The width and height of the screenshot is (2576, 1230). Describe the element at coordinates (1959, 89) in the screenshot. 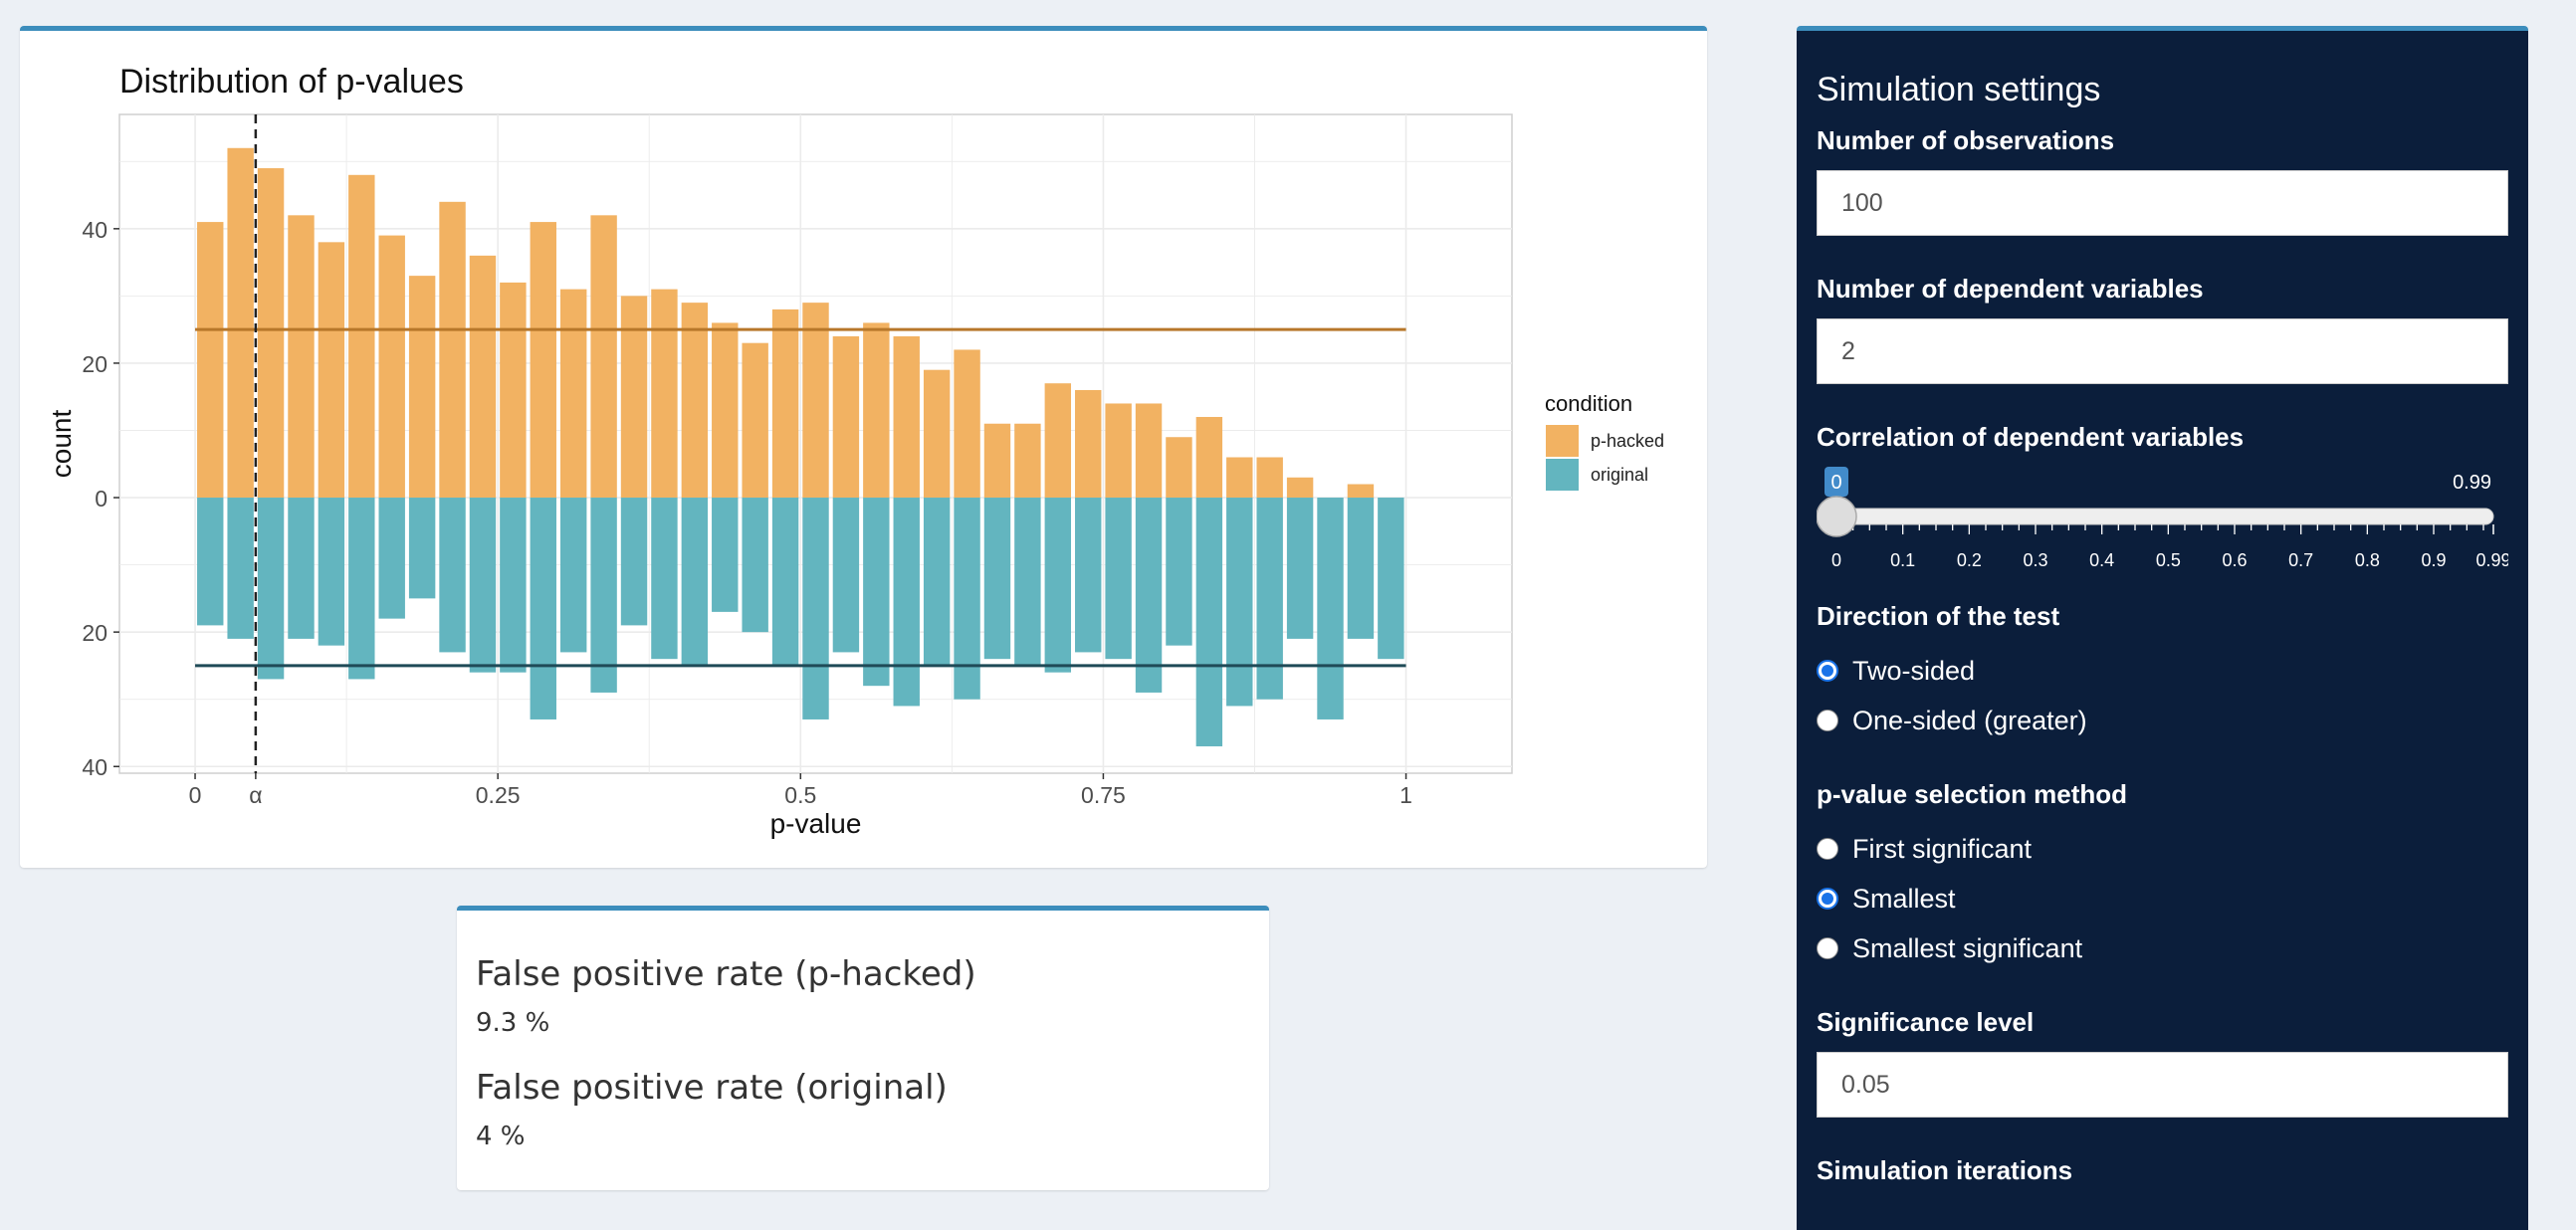

I see `settings-title: Simulation settings` at that location.